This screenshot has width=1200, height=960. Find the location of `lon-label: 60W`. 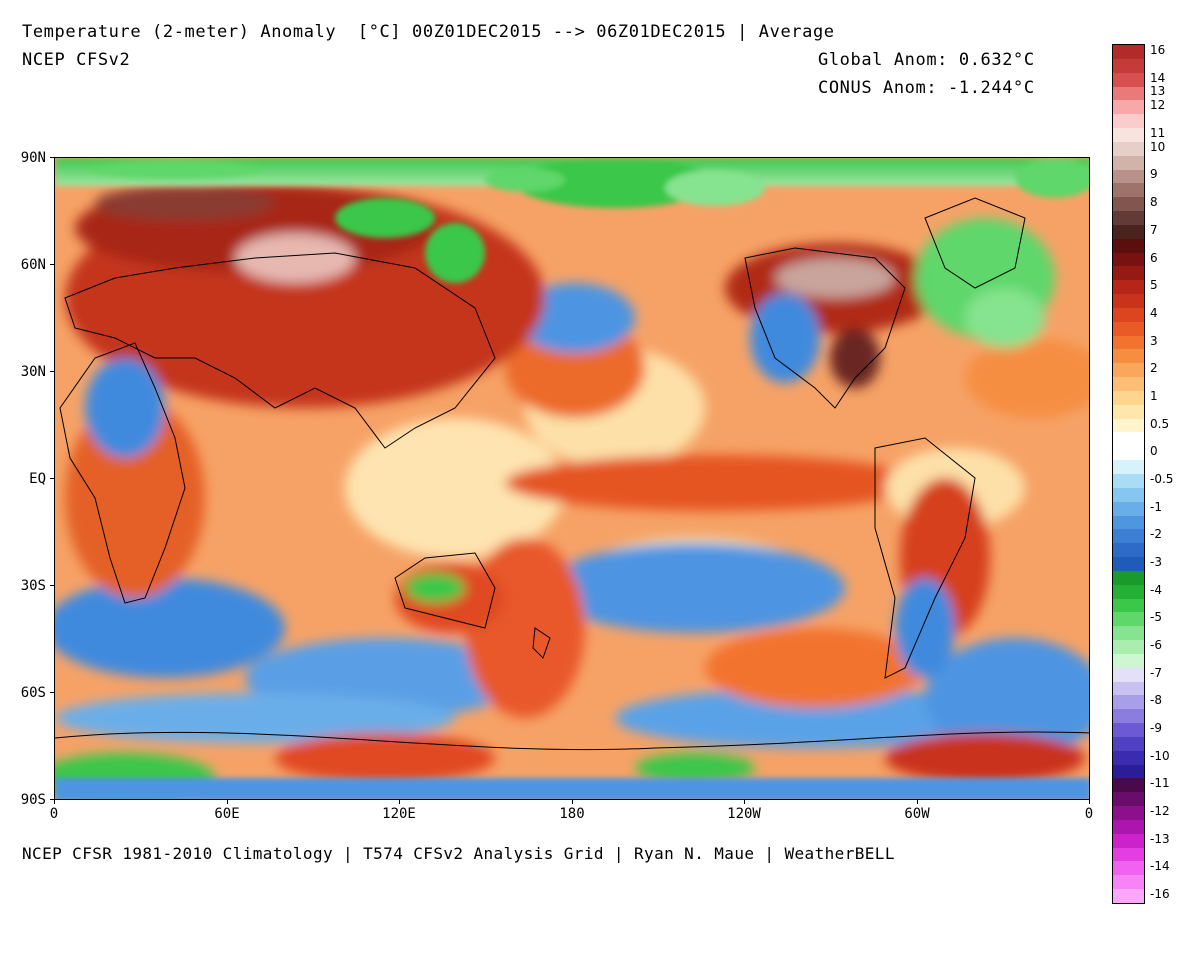

lon-label: 60W is located at coordinates (917, 814).